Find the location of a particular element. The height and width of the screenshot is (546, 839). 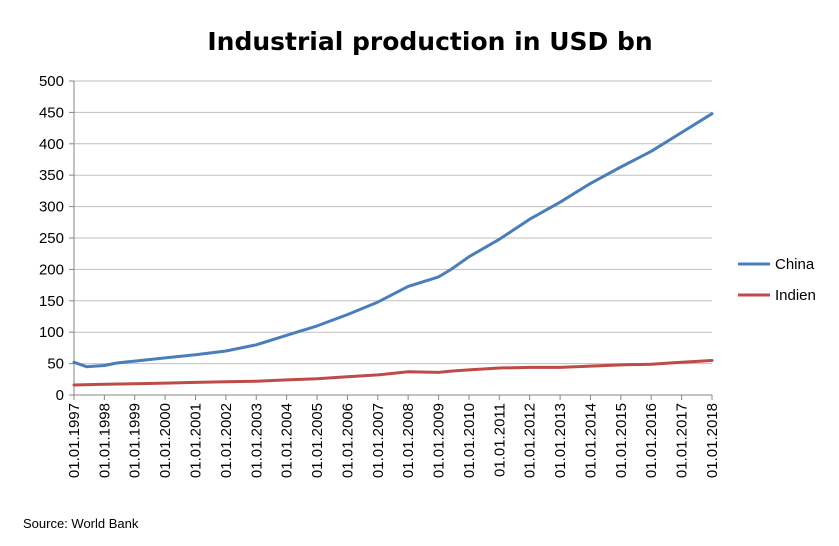

legend-label-china: China is located at coordinates (795, 264).